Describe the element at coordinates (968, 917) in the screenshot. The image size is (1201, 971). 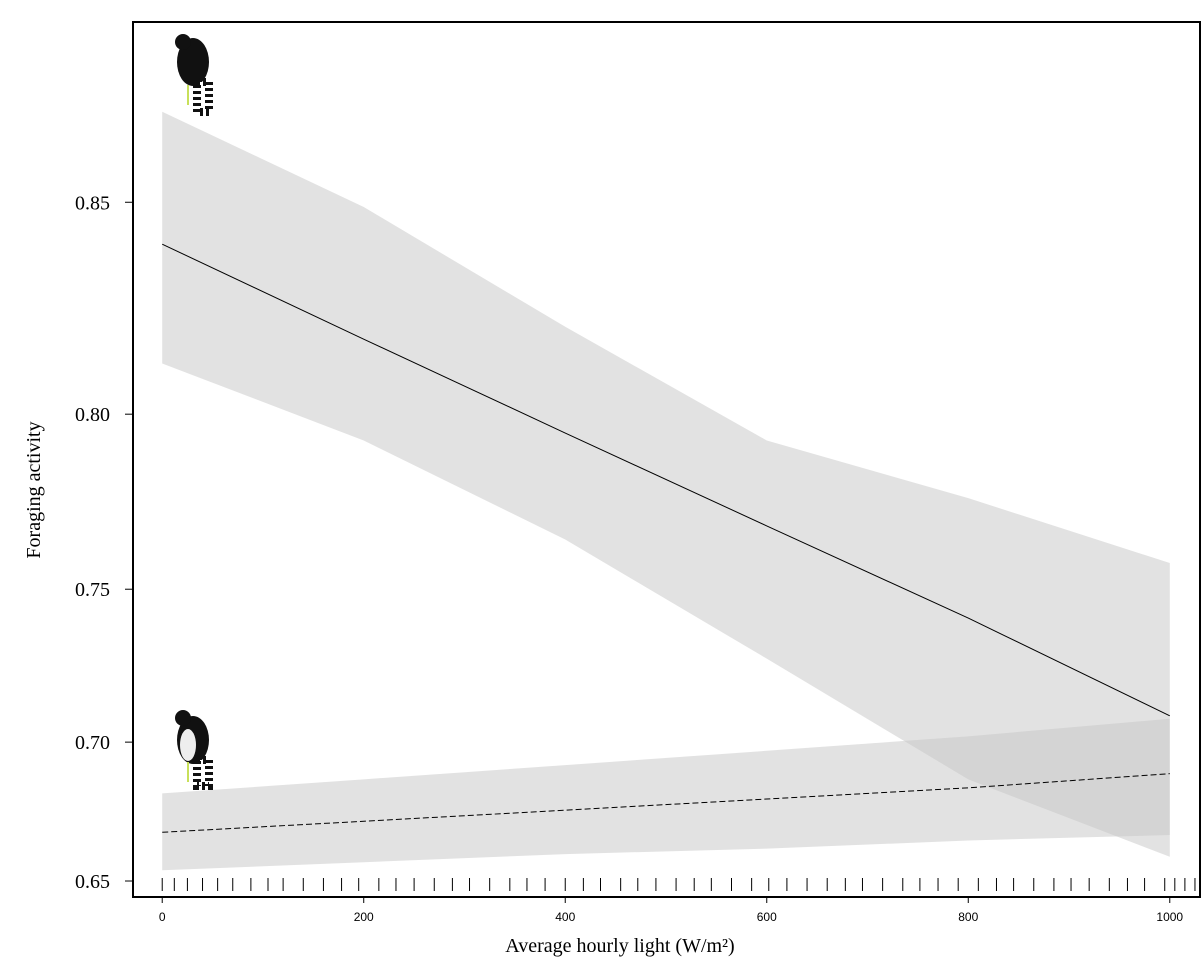
I see `x-tick-label: 800` at that location.